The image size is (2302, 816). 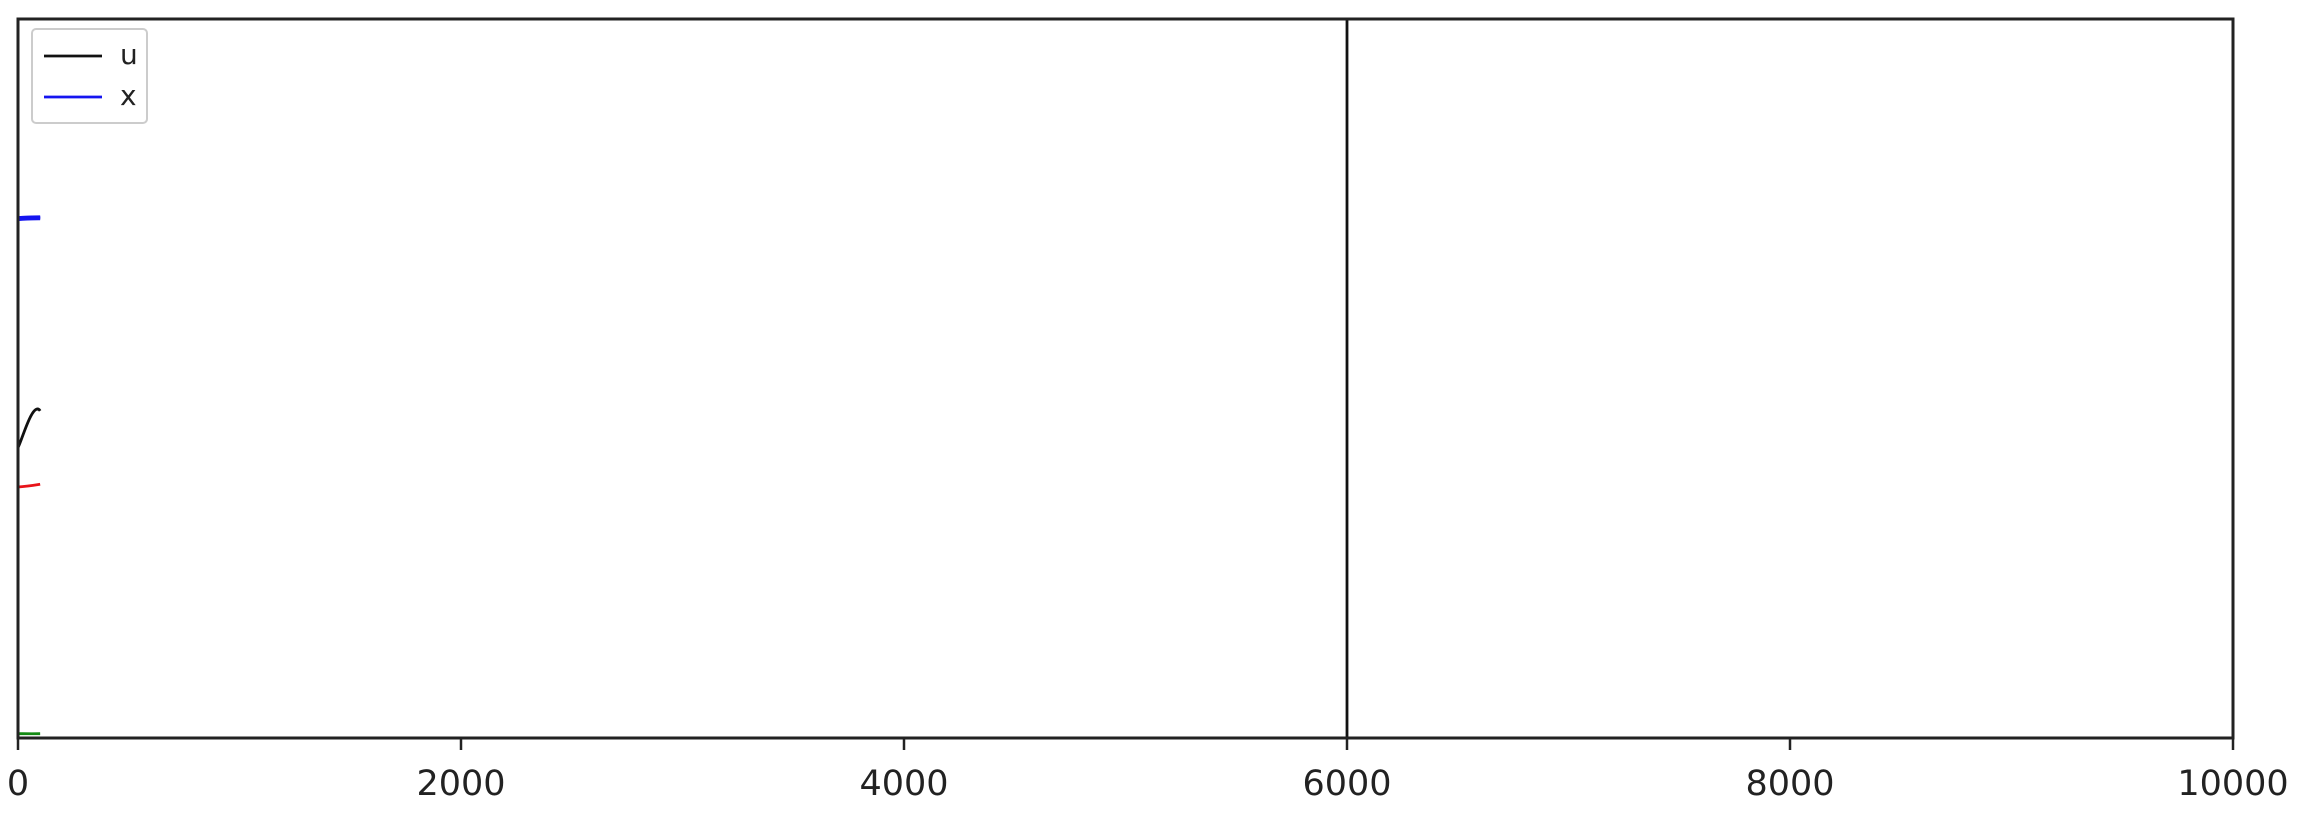 What do you see at coordinates (1346, 784) in the screenshot?
I see `x-tick-label: 6000` at bounding box center [1346, 784].